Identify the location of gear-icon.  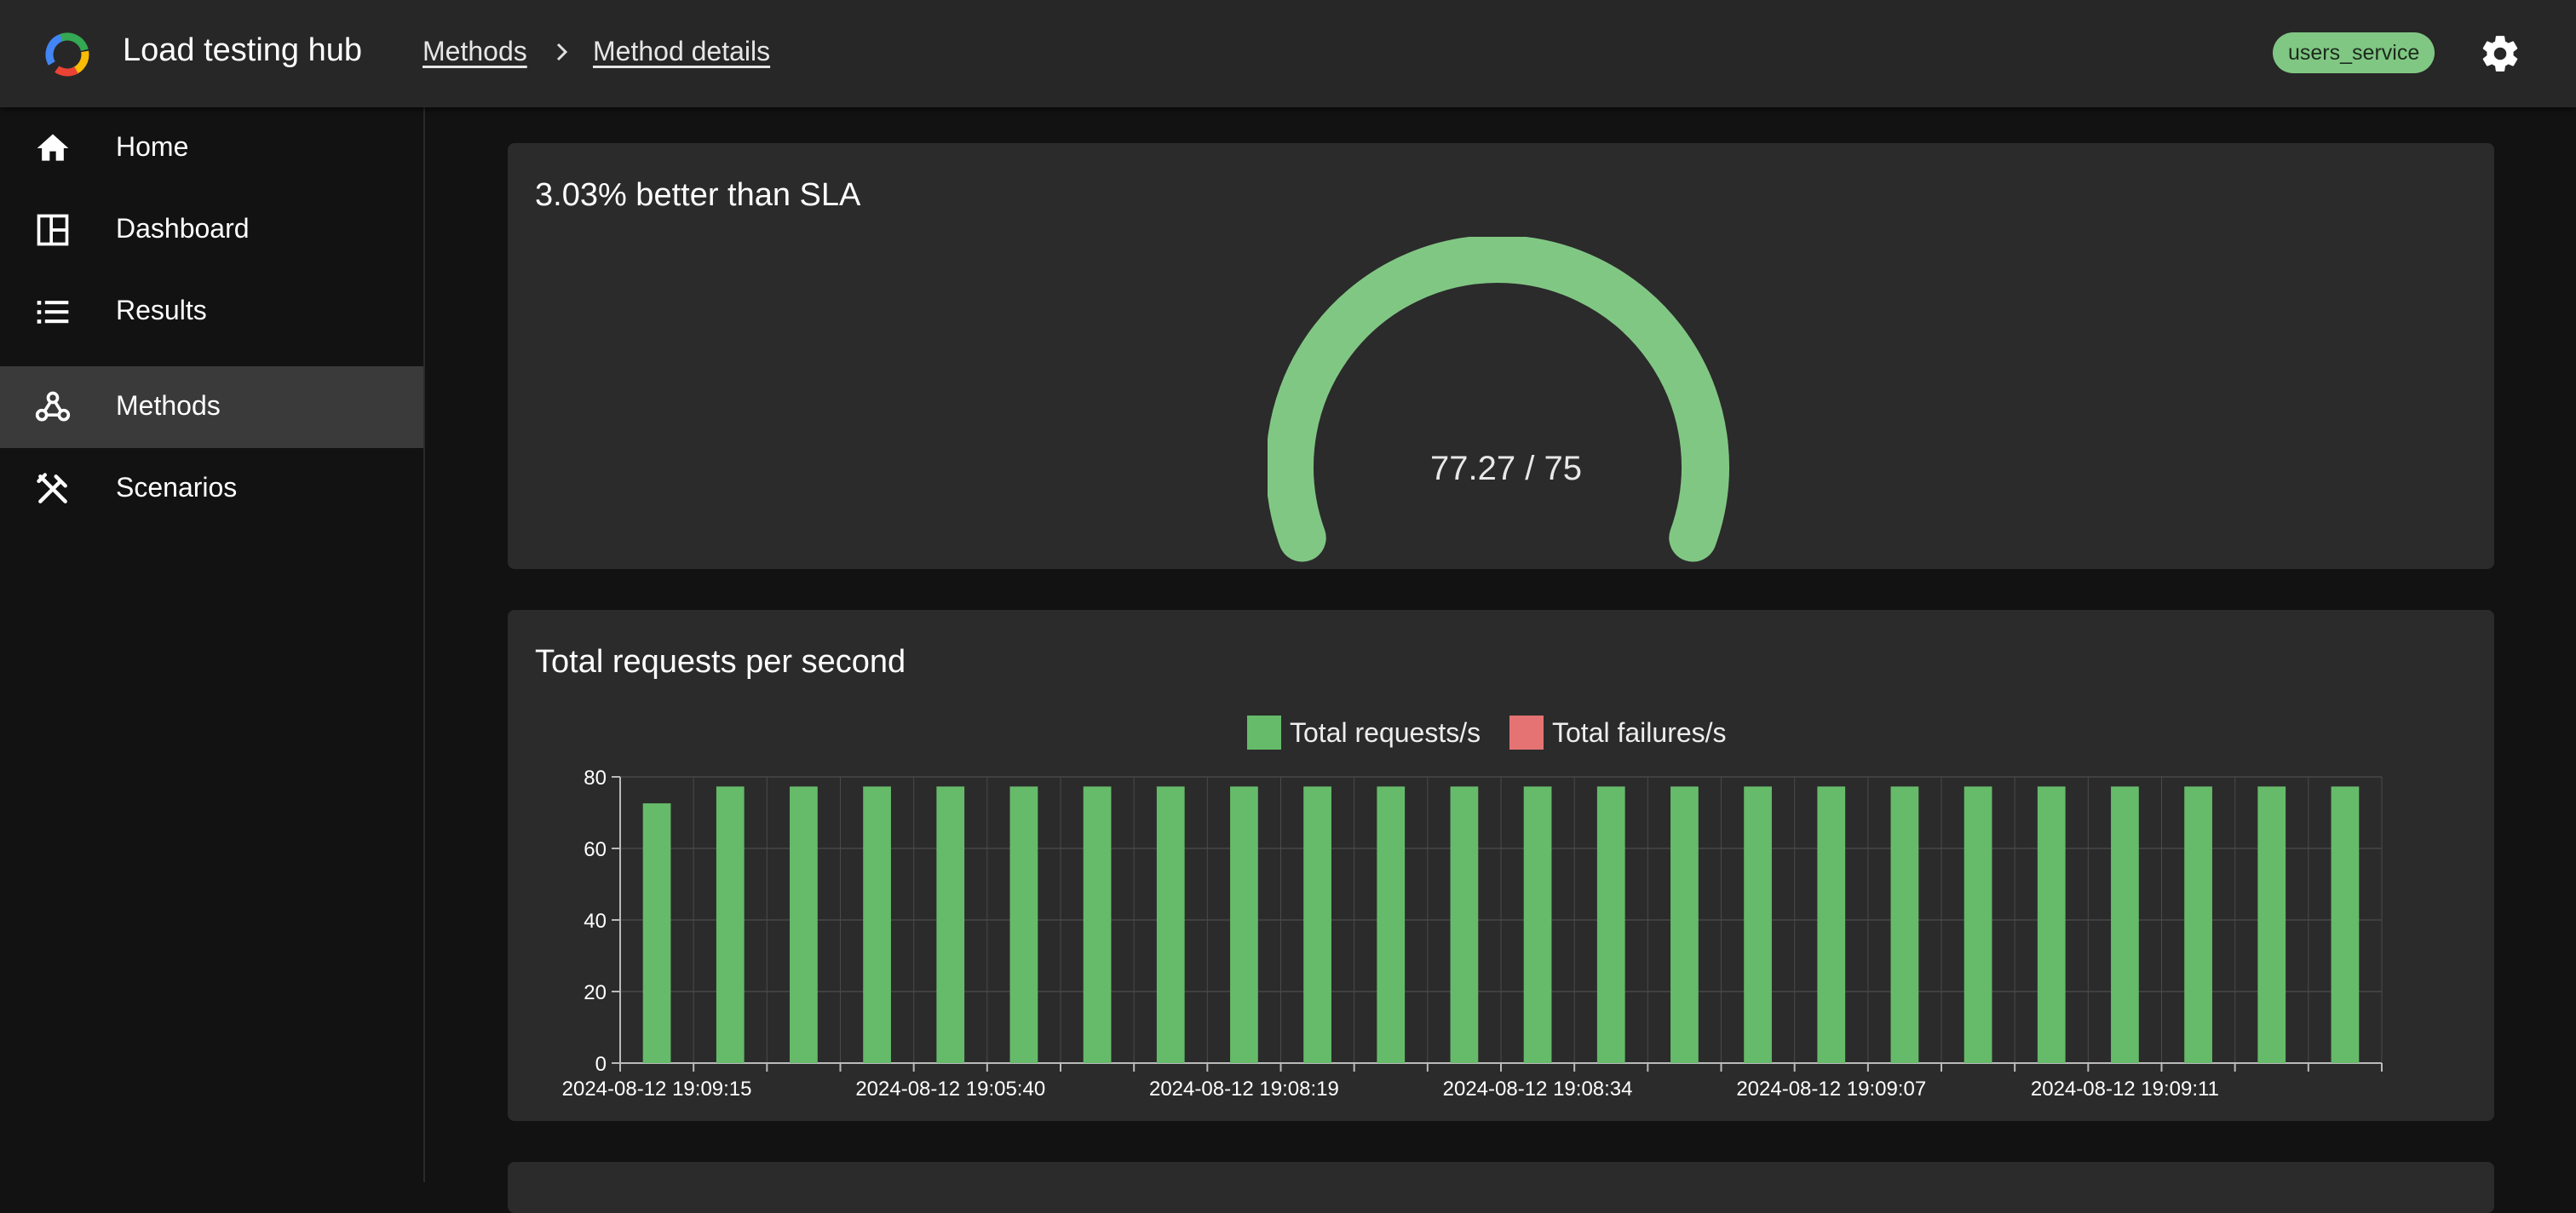
(2500, 53).